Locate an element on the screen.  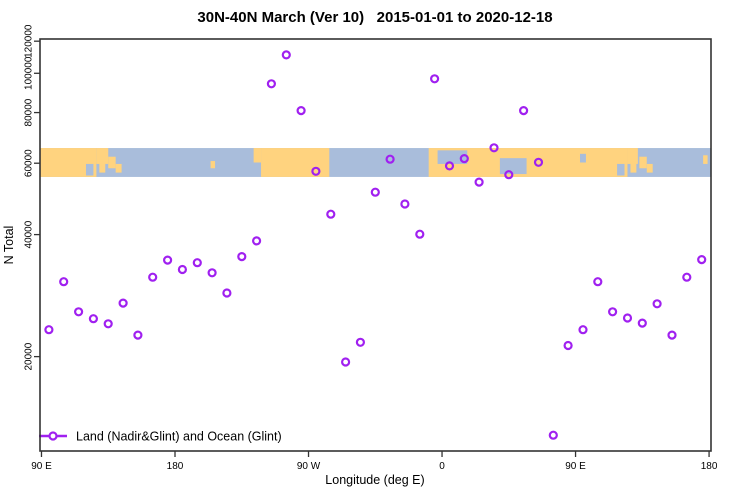
y-tick-label: 80000 is located at coordinates (29, 112).